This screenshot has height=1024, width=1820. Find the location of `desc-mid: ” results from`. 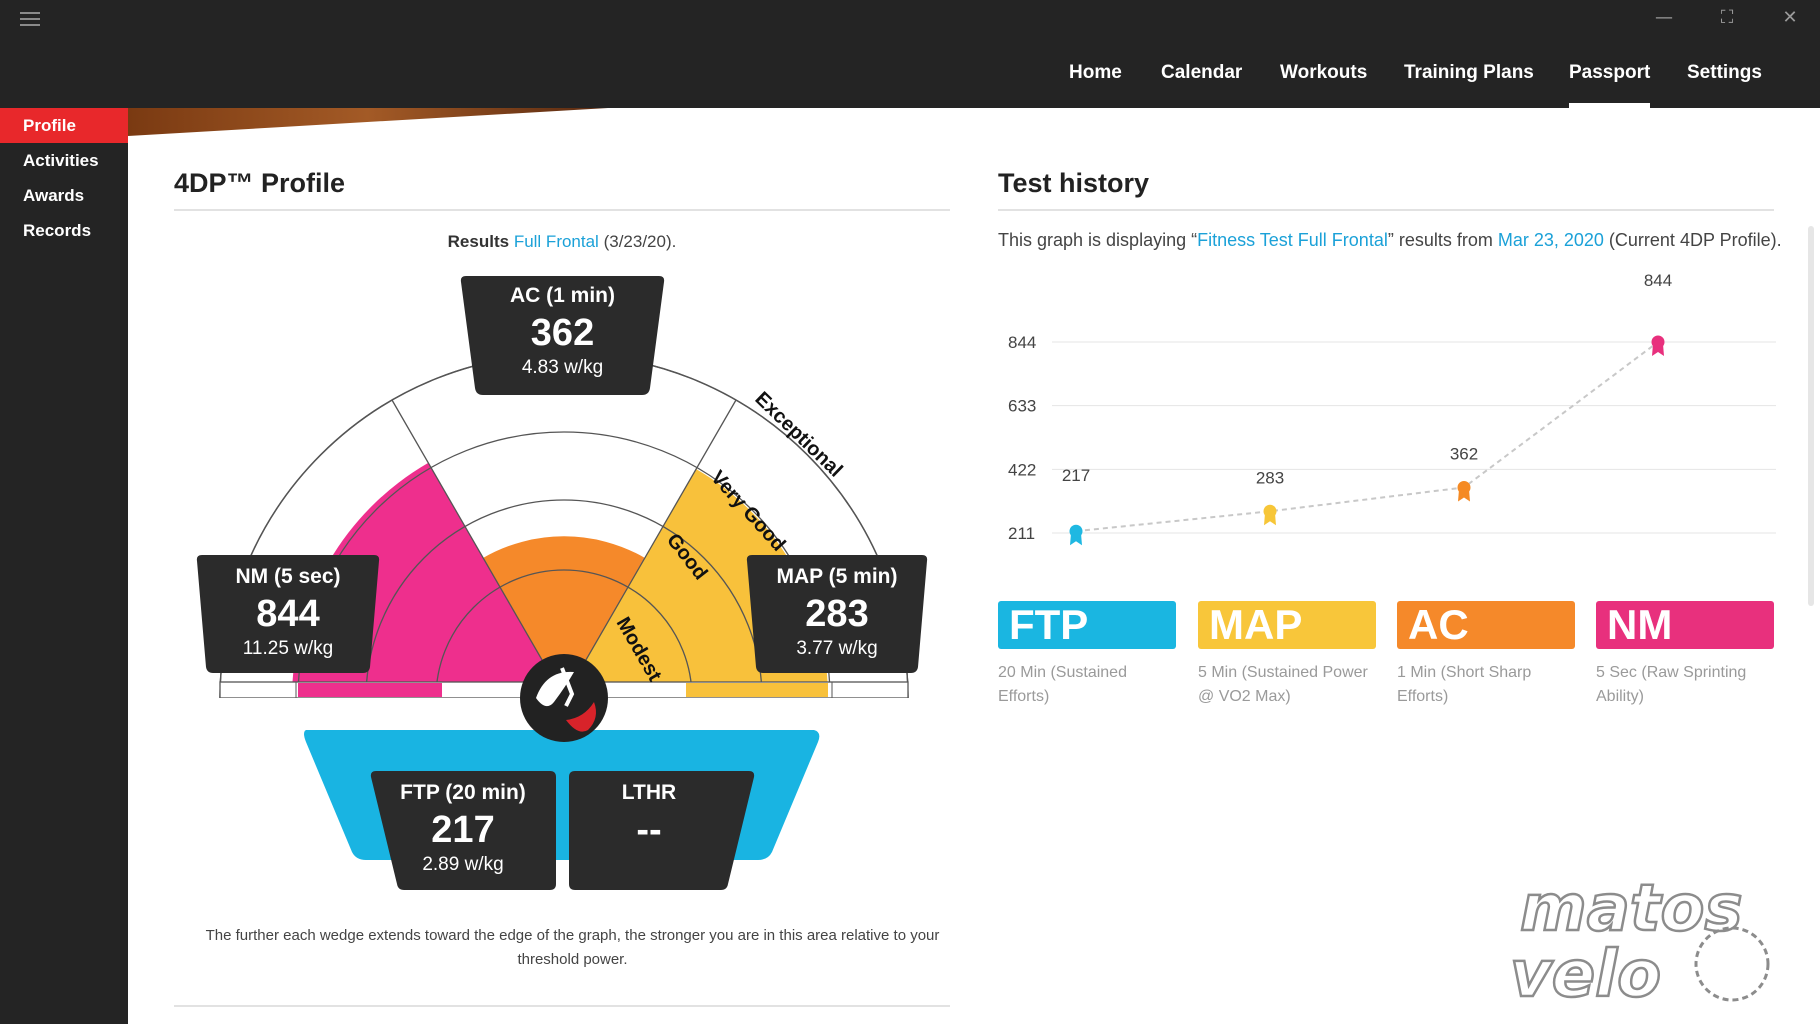

desc-mid: ” results from is located at coordinates (1442, 240).